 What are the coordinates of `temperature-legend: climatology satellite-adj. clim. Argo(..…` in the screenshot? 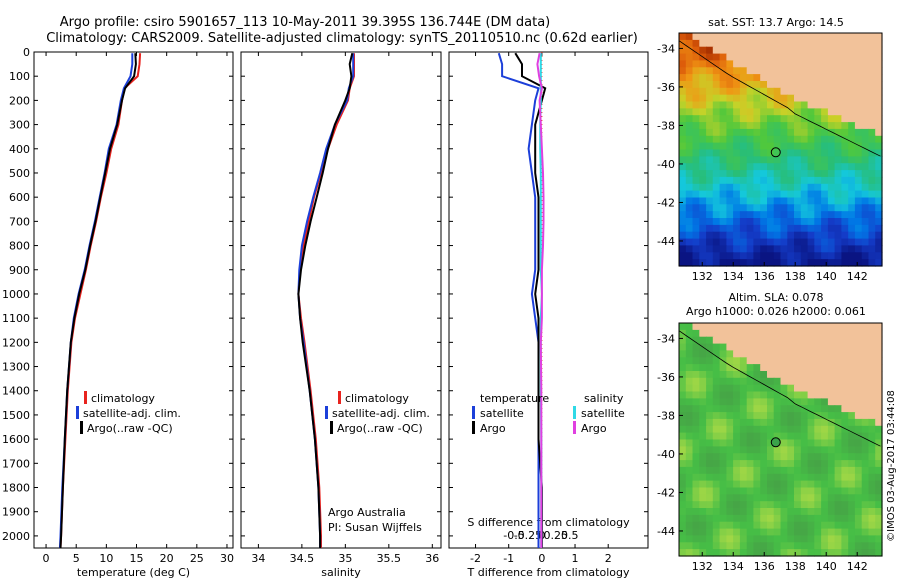 It's located at (128, 413).